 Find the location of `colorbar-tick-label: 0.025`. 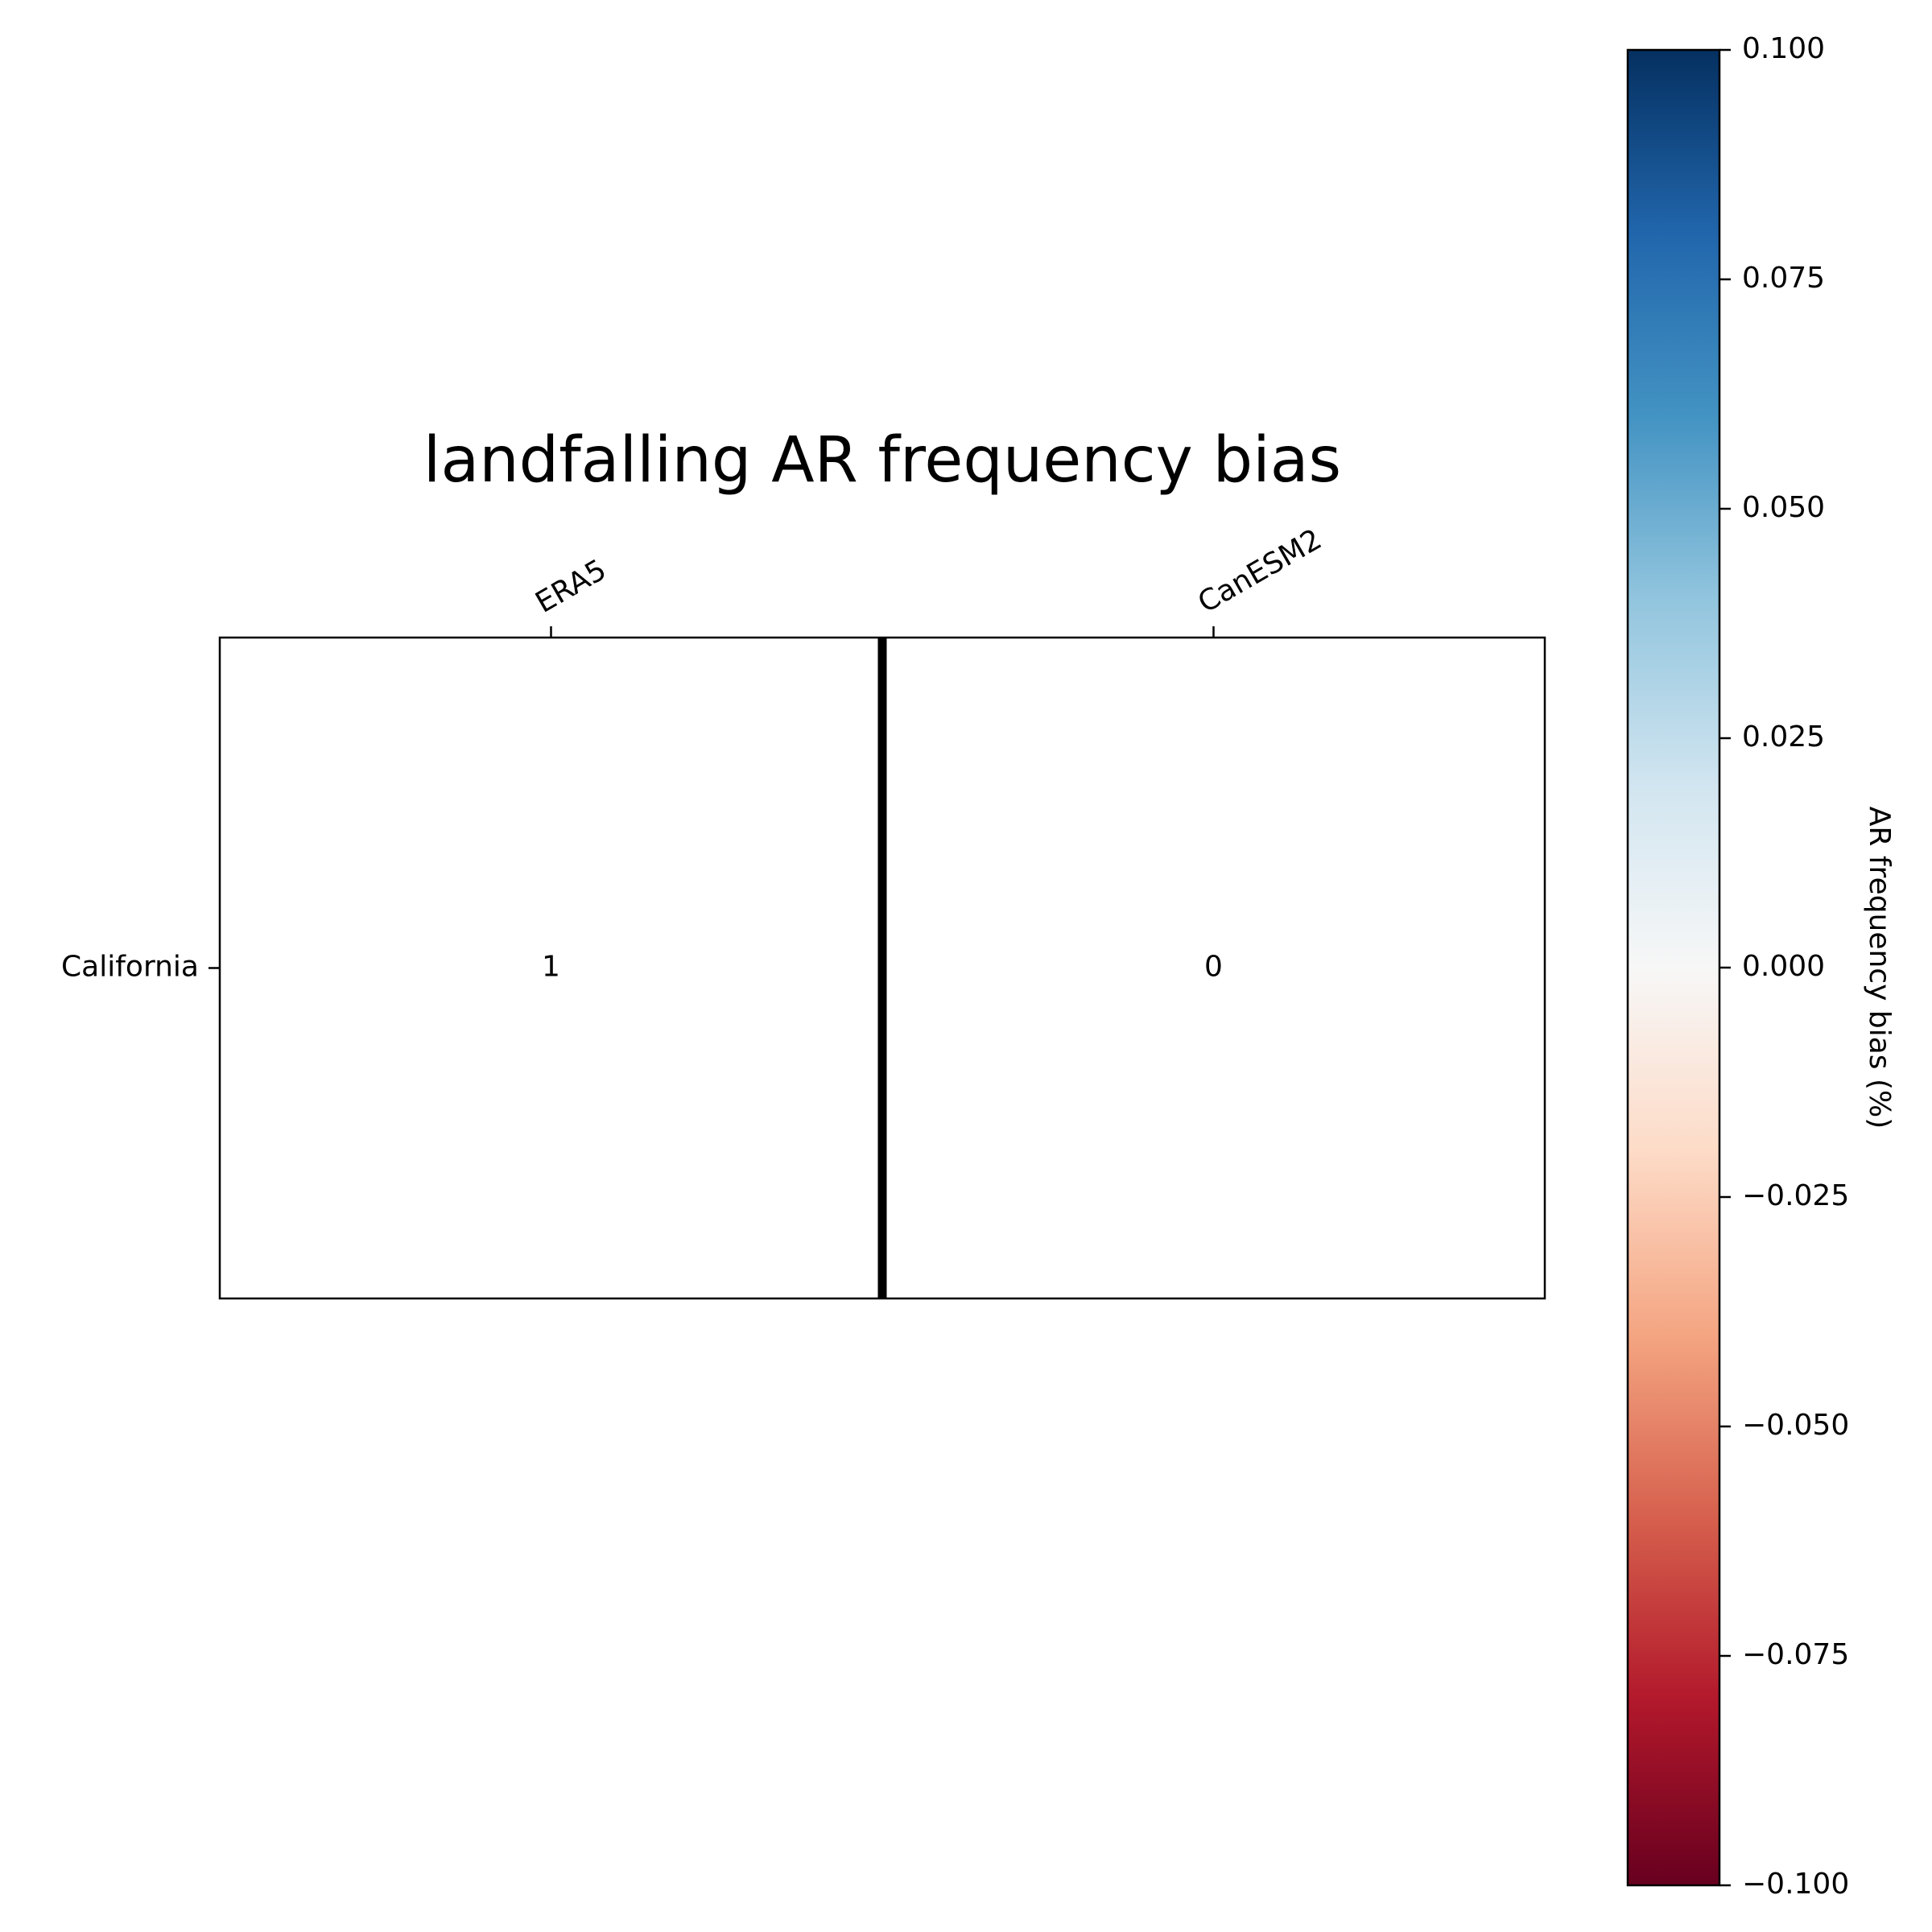

colorbar-tick-label: 0.025 is located at coordinates (1783, 736).